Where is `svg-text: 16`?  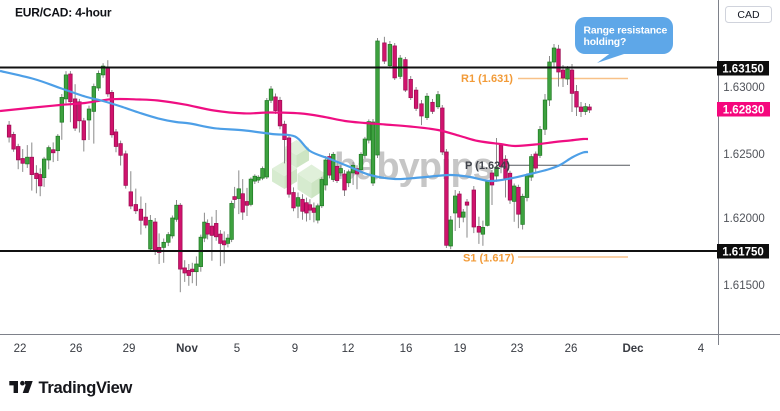
svg-text: 16 is located at coordinates (406, 349).